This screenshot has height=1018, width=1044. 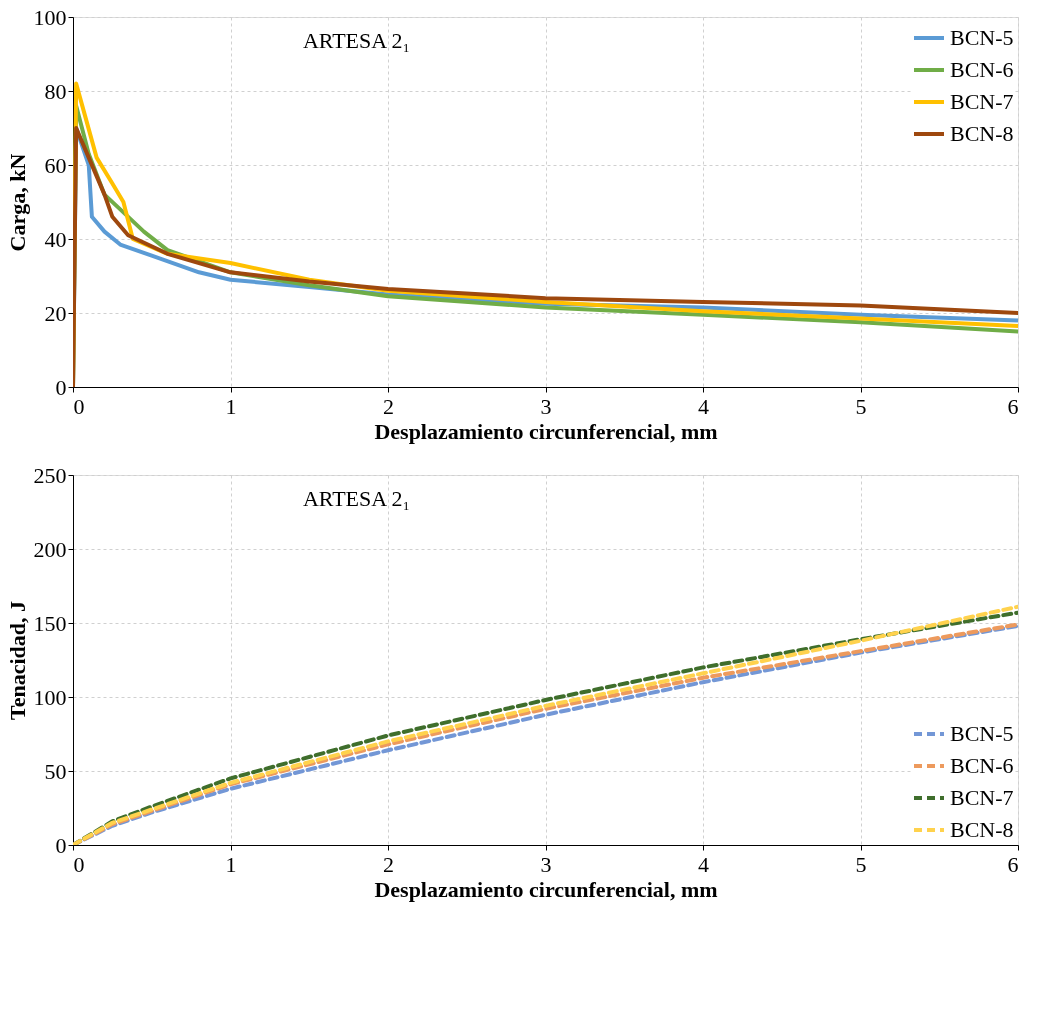 I want to click on y-axis-title: Carga, kN, so click(x=17, y=202).